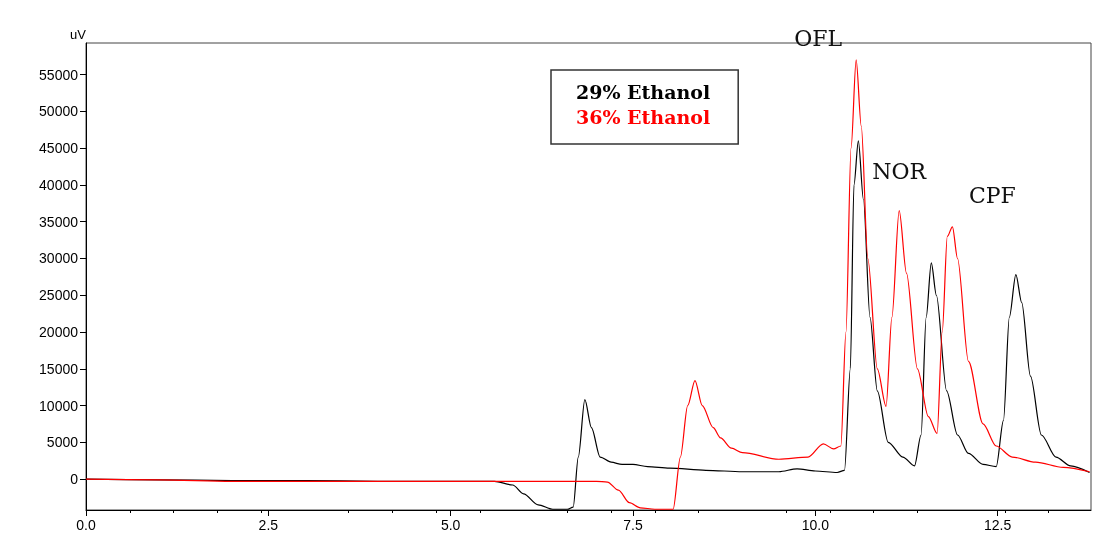  I want to click on annotation: OFL, so click(818, 39).